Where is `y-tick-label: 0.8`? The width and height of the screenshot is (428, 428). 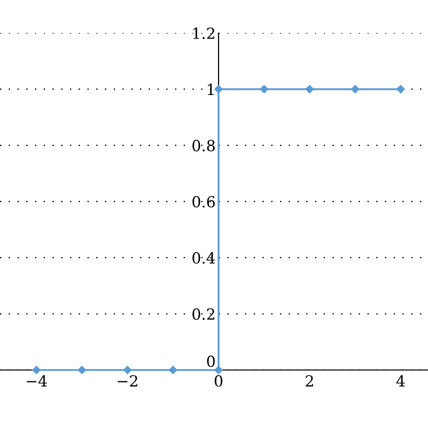
y-tick-label: 0.8 is located at coordinates (203, 146).